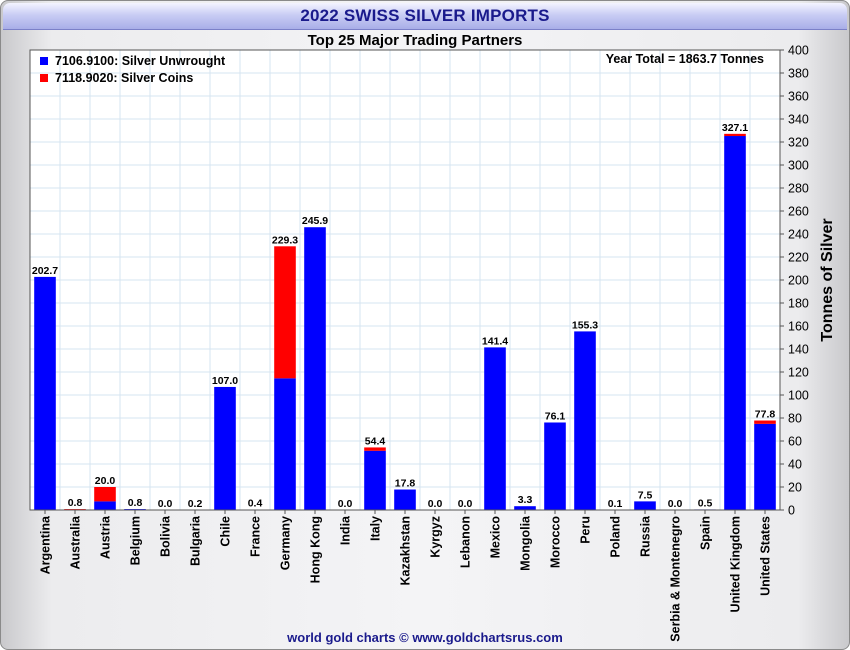 The width and height of the screenshot is (850, 650). Describe the element at coordinates (798, 258) in the screenshot. I see `y-tick-label: 220` at that location.